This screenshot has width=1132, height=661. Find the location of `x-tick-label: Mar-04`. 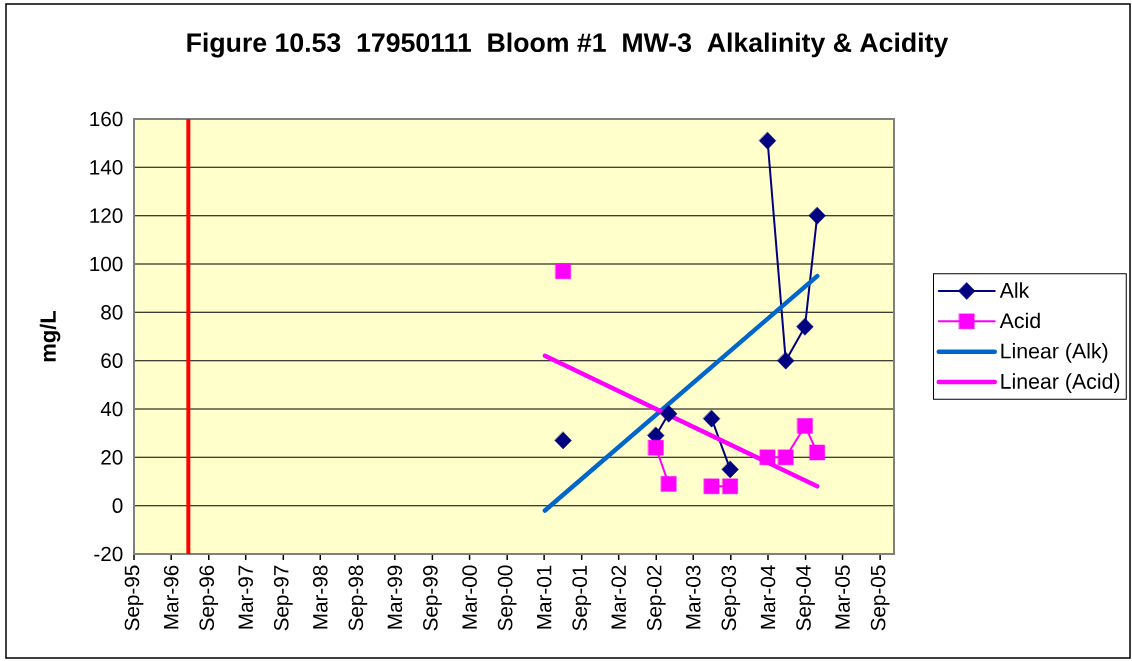

x-tick-label: Mar-04 is located at coordinates (768, 597).